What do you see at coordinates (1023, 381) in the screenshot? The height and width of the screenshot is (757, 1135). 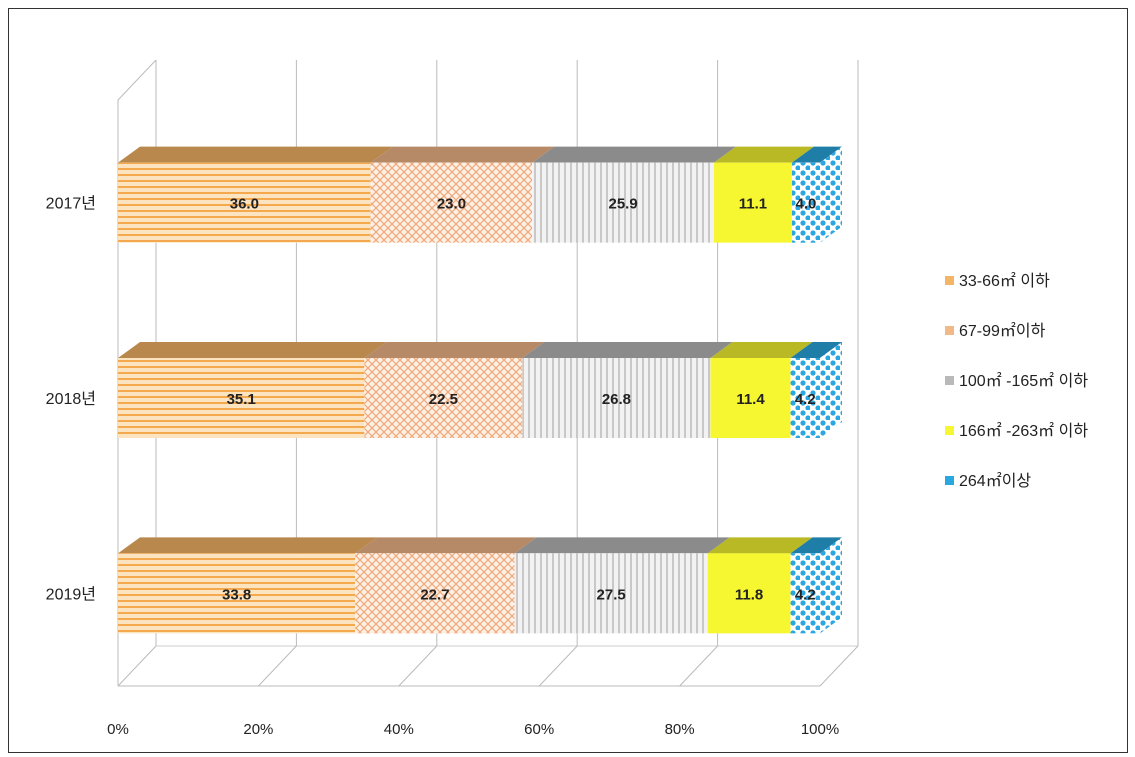 I see `legend-label: 100㎡ -165㎡ 이하` at bounding box center [1023, 381].